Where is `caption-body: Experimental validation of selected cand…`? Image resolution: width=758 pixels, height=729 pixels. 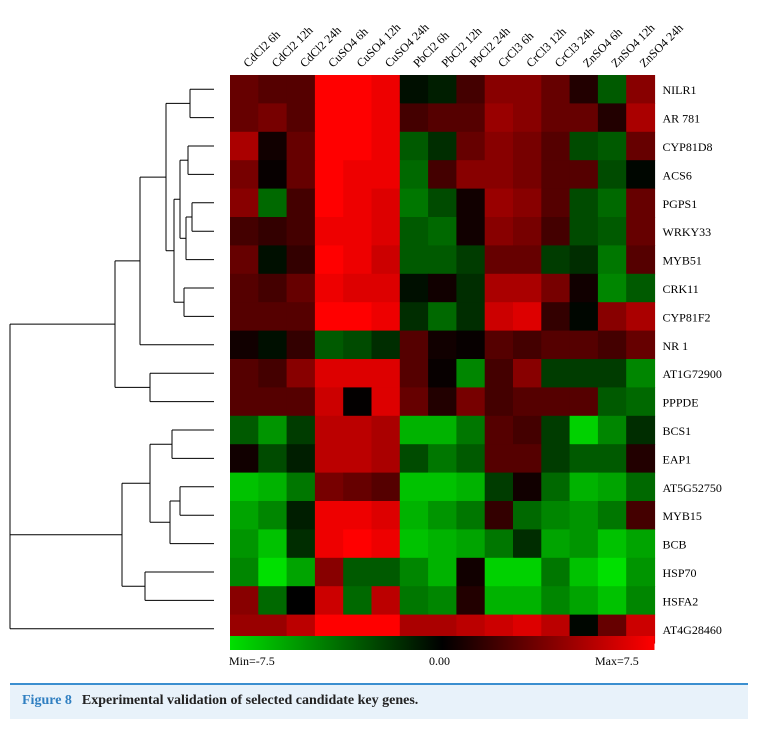
caption-body: Experimental validation of selected cand… is located at coordinates (250, 700).